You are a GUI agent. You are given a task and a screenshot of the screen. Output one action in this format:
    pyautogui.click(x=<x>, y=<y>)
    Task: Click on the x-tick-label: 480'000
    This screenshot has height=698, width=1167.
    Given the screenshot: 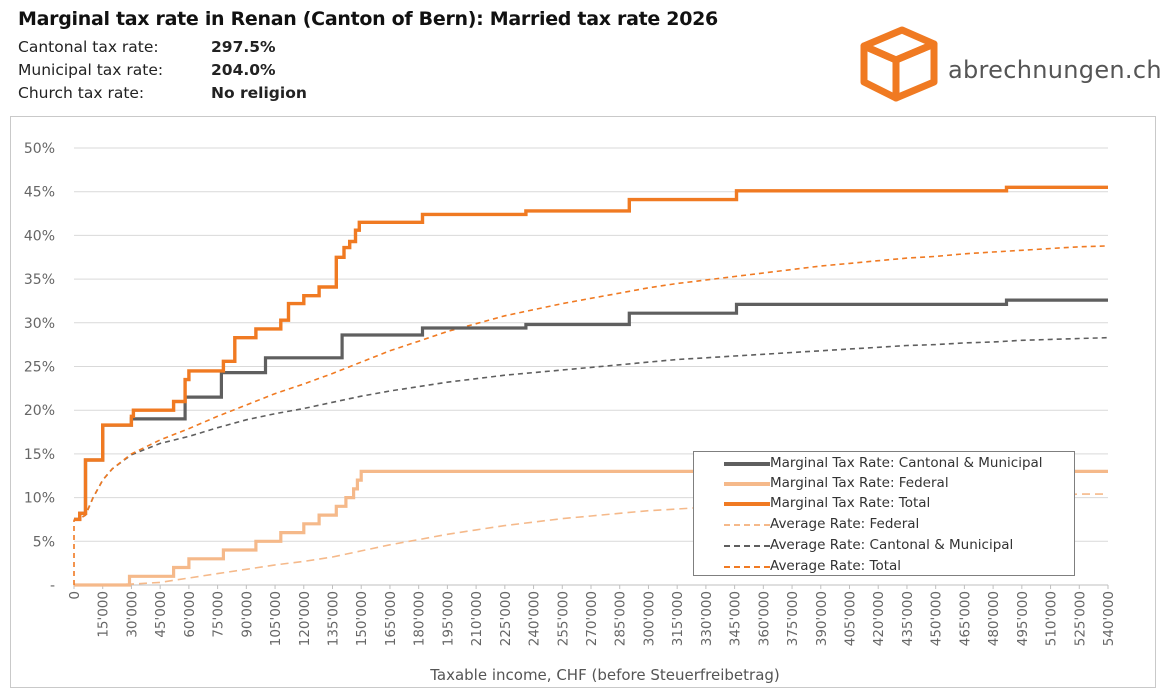 What is the action you would take?
    pyautogui.click(x=994, y=618)
    